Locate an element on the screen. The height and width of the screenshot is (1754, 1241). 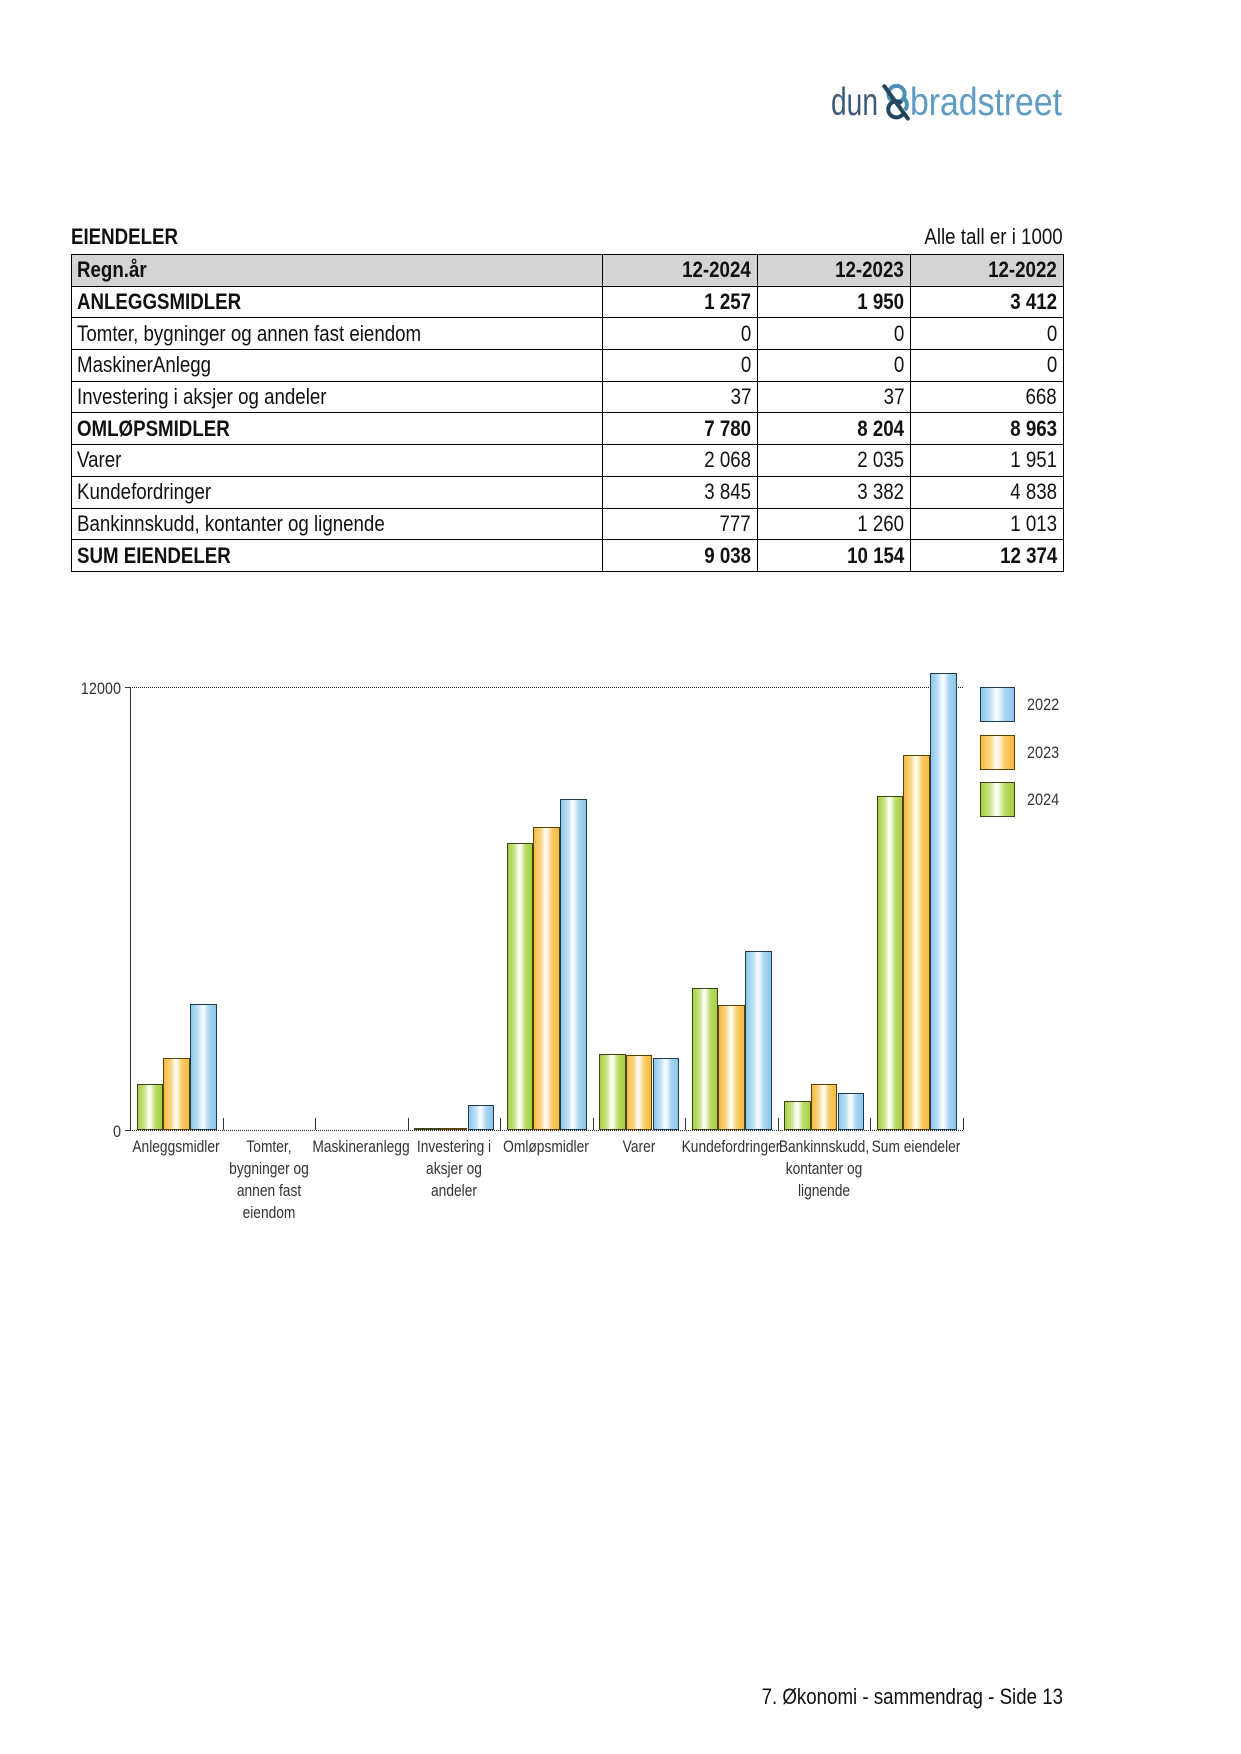
svg-text: bradstreet is located at coordinates (986, 102).